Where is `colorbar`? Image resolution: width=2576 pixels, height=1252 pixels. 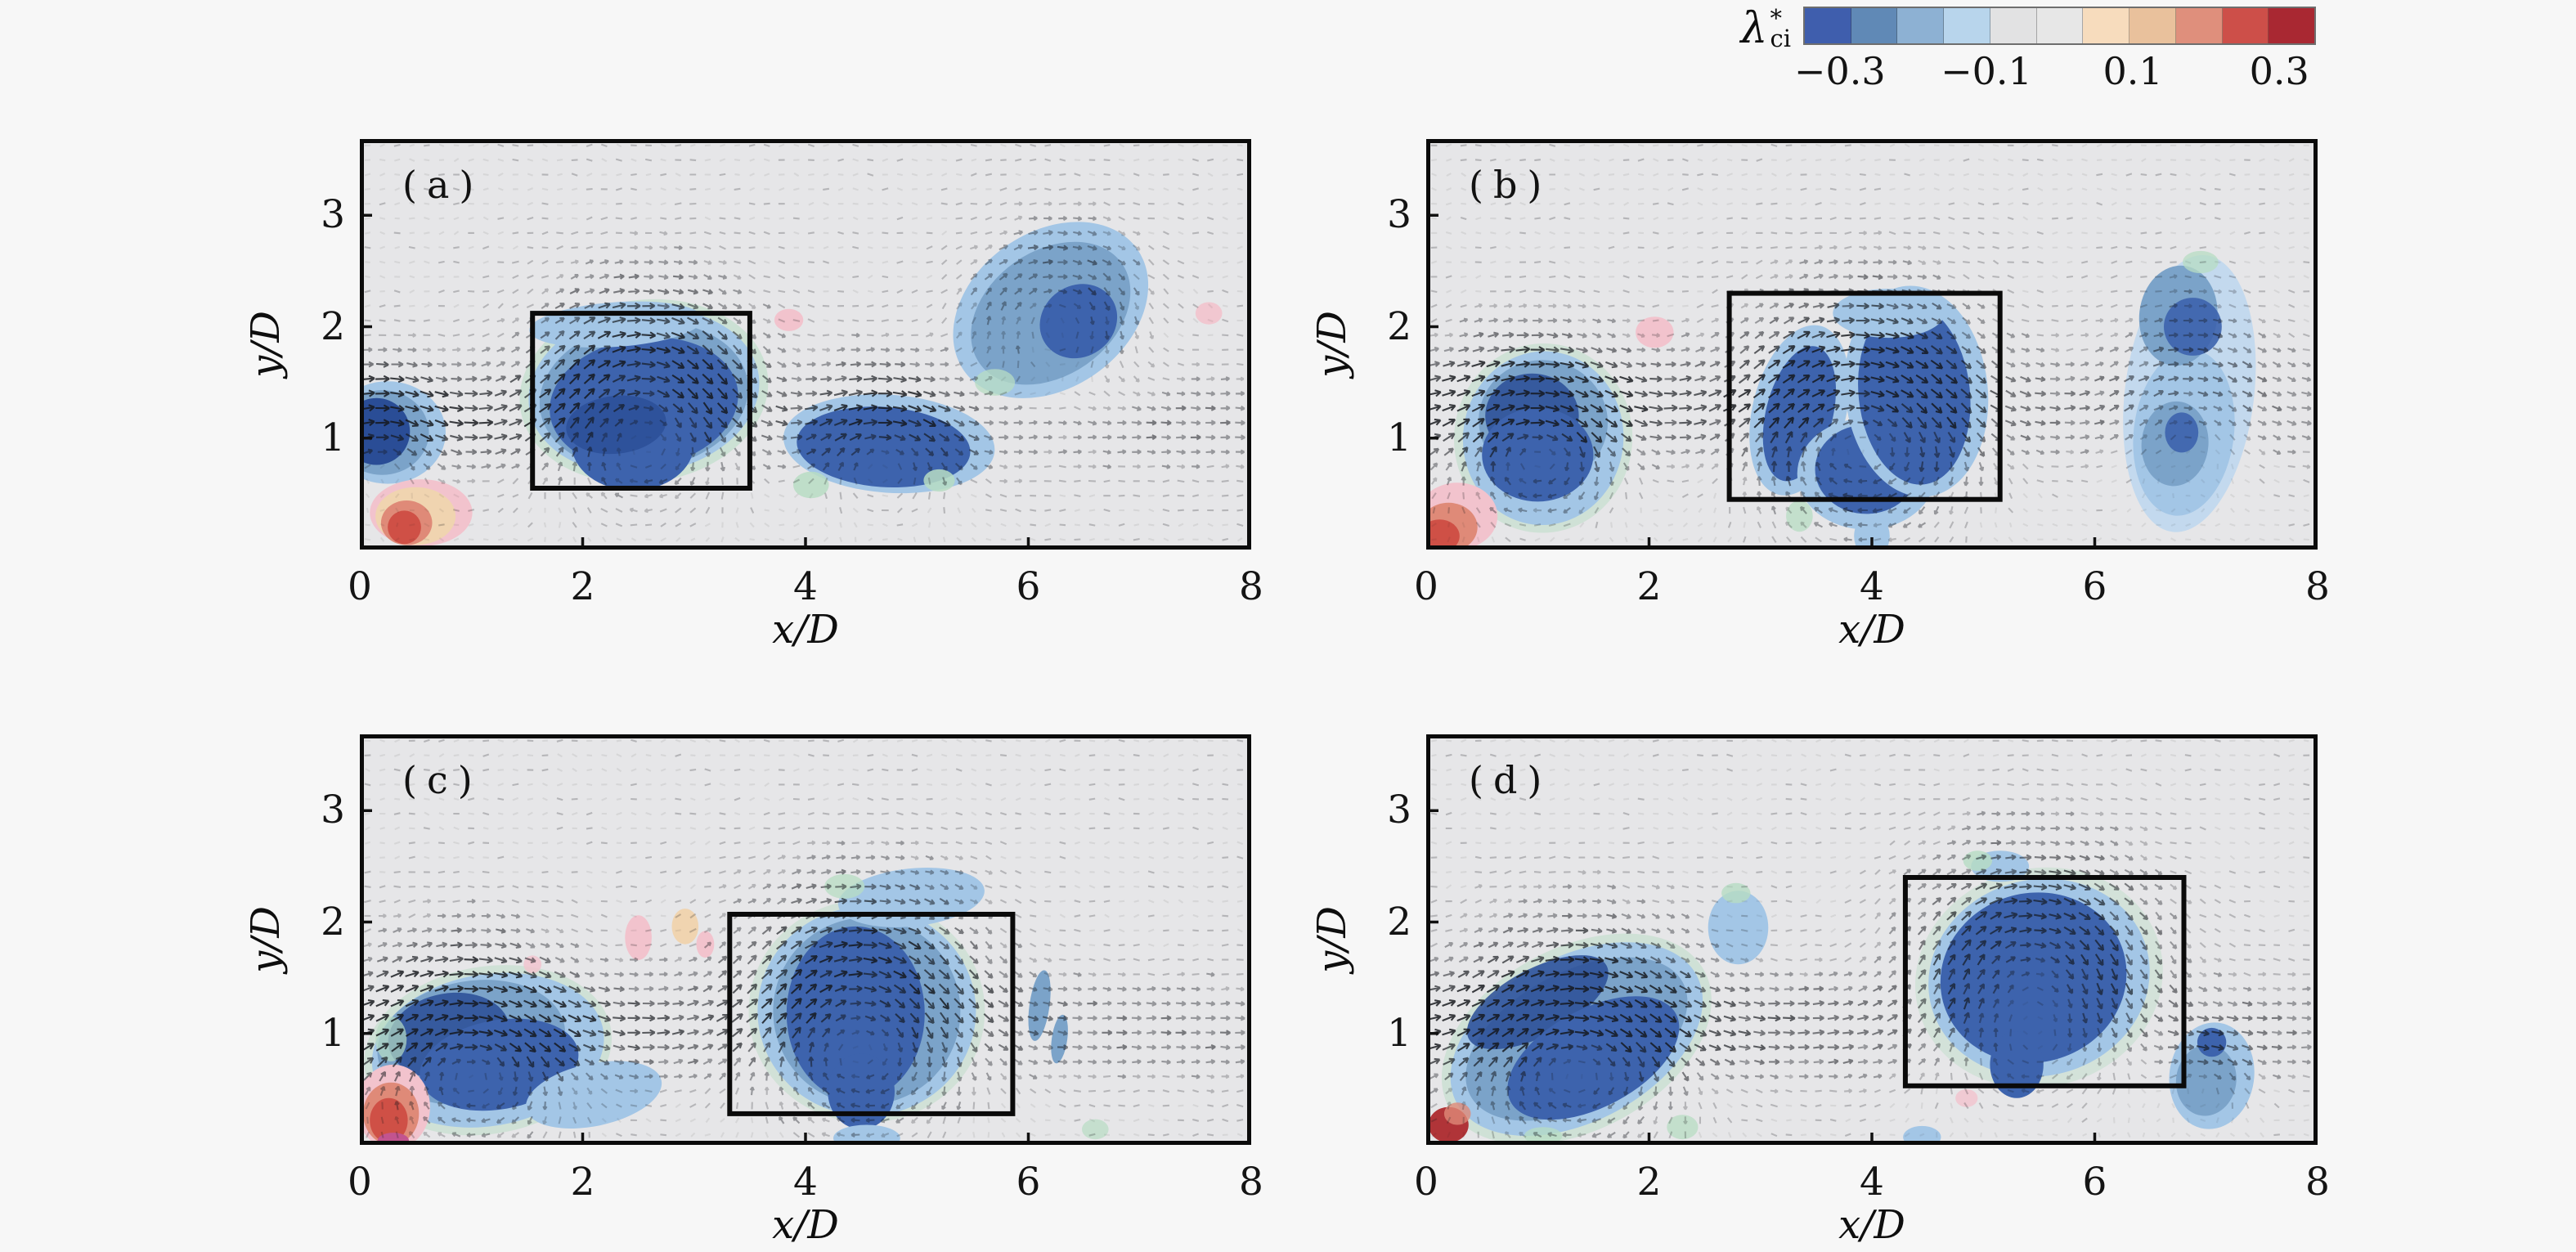
colorbar is located at coordinates (2059, 26).